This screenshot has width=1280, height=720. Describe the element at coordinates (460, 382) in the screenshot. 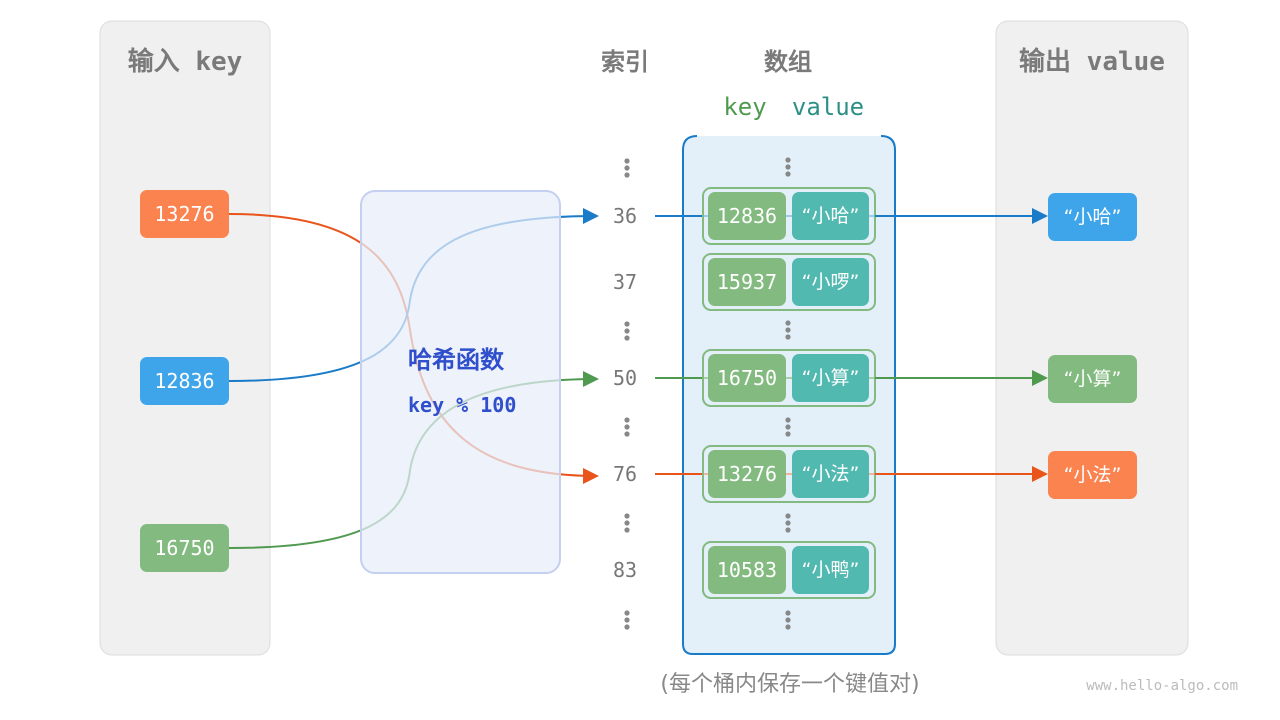

I see `hash-function-box` at that location.